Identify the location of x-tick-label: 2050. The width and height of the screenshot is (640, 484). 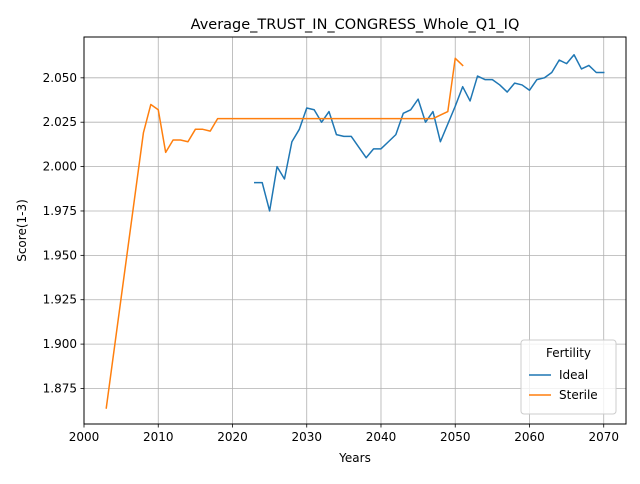
(455, 437).